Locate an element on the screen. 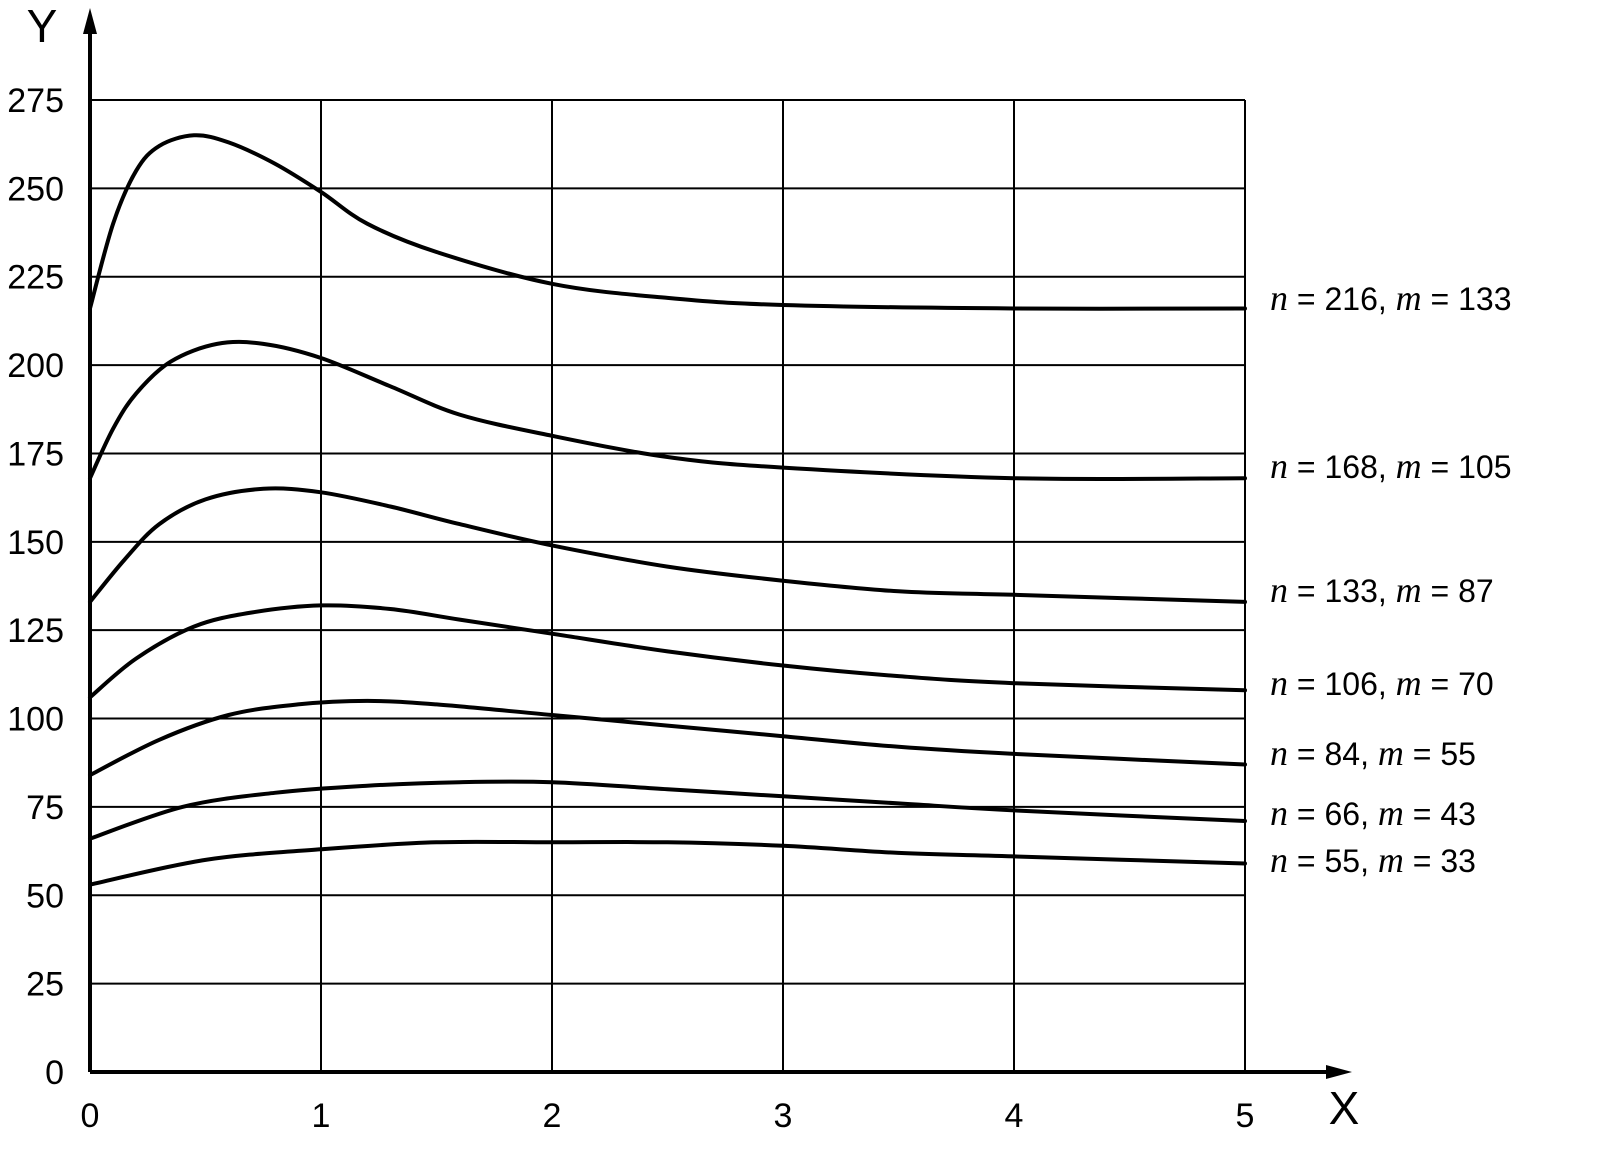 The image size is (1605, 1158). x-tick-label: 5 is located at coordinates (1245, 1116).